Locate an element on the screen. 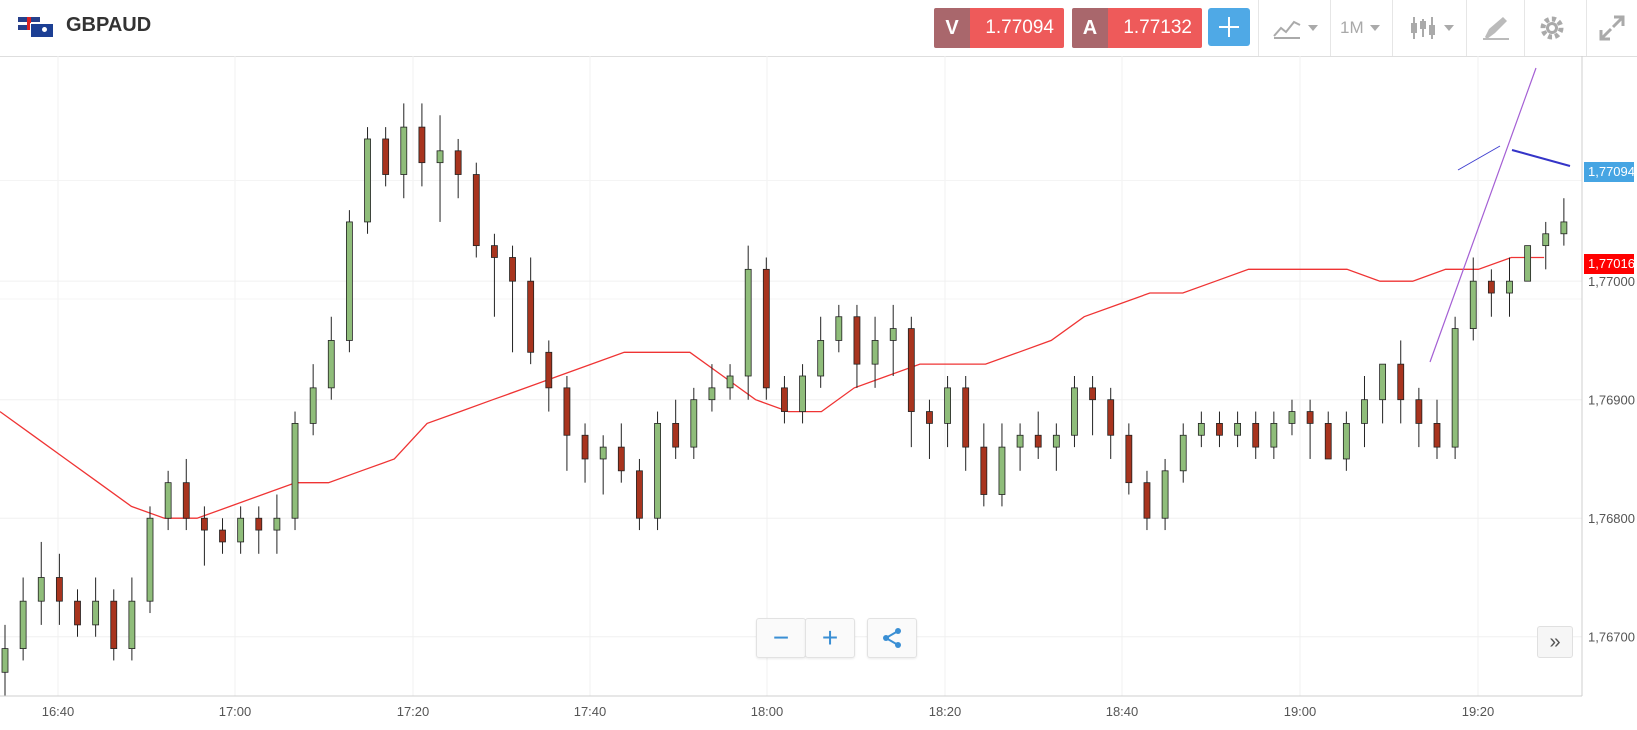  last-price-tag: 1,77094 is located at coordinates (1609, 172).